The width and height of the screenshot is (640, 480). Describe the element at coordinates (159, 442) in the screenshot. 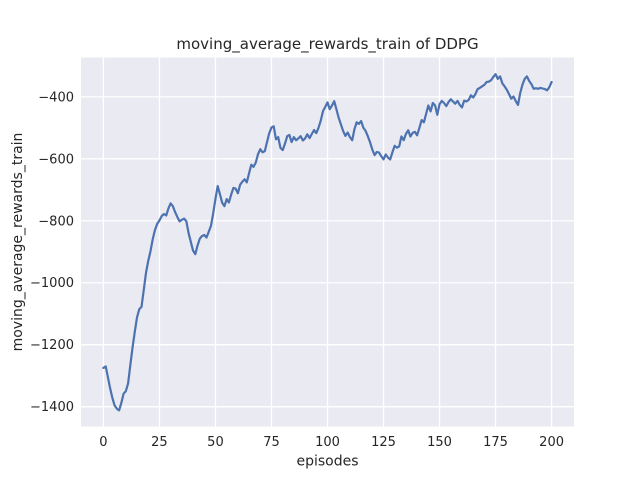

I see `x-tick-label: 25` at that location.